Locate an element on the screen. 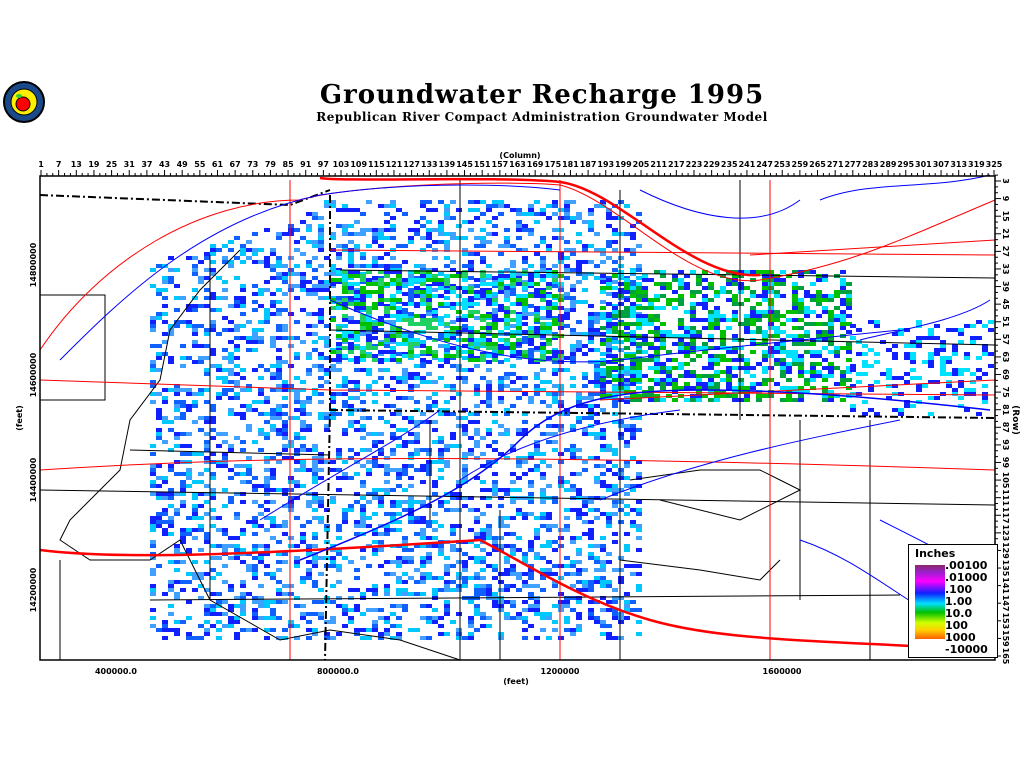 The width and height of the screenshot is (1024, 768). row-tick-label: 3 is located at coordinates (1005, 181).